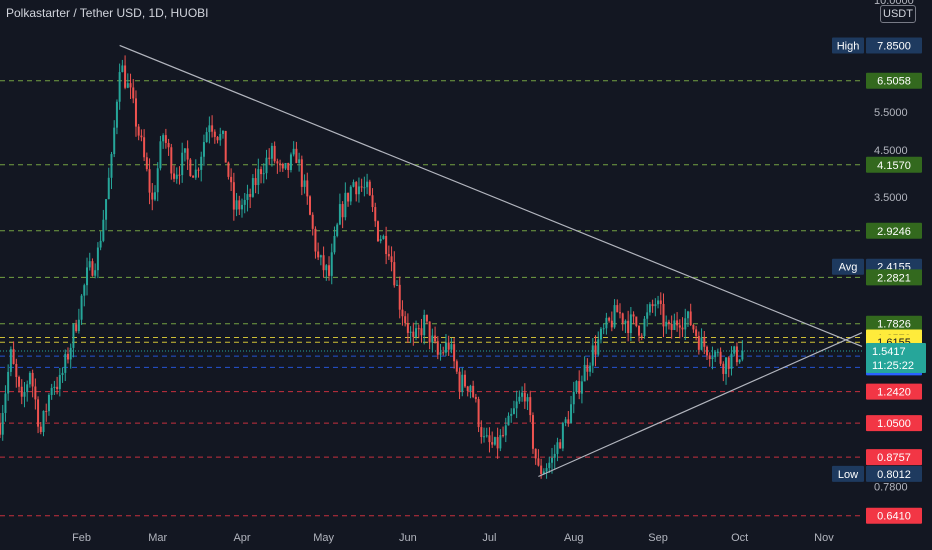  I want to click on time-tick-label: Jul, so click(489, 538).